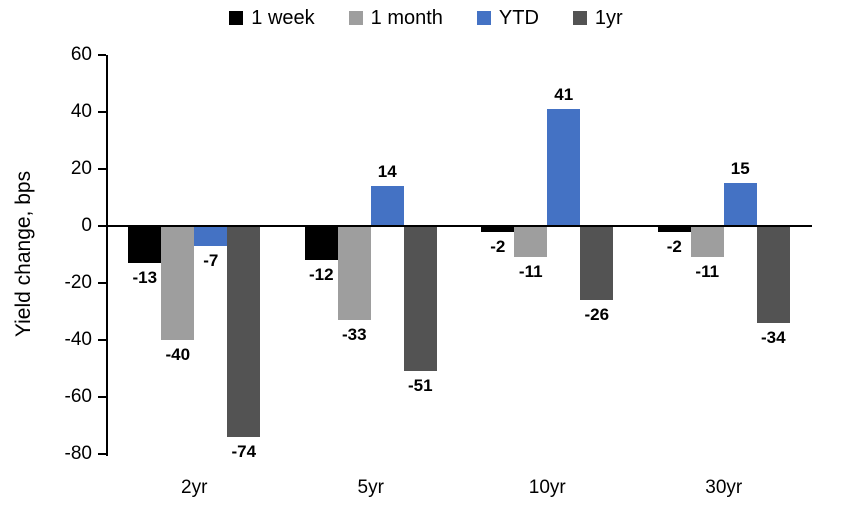 The height and width of the screenshot is (509, 852). I want to click on x-category-label-10yr: 10yr, so click(547, 487).